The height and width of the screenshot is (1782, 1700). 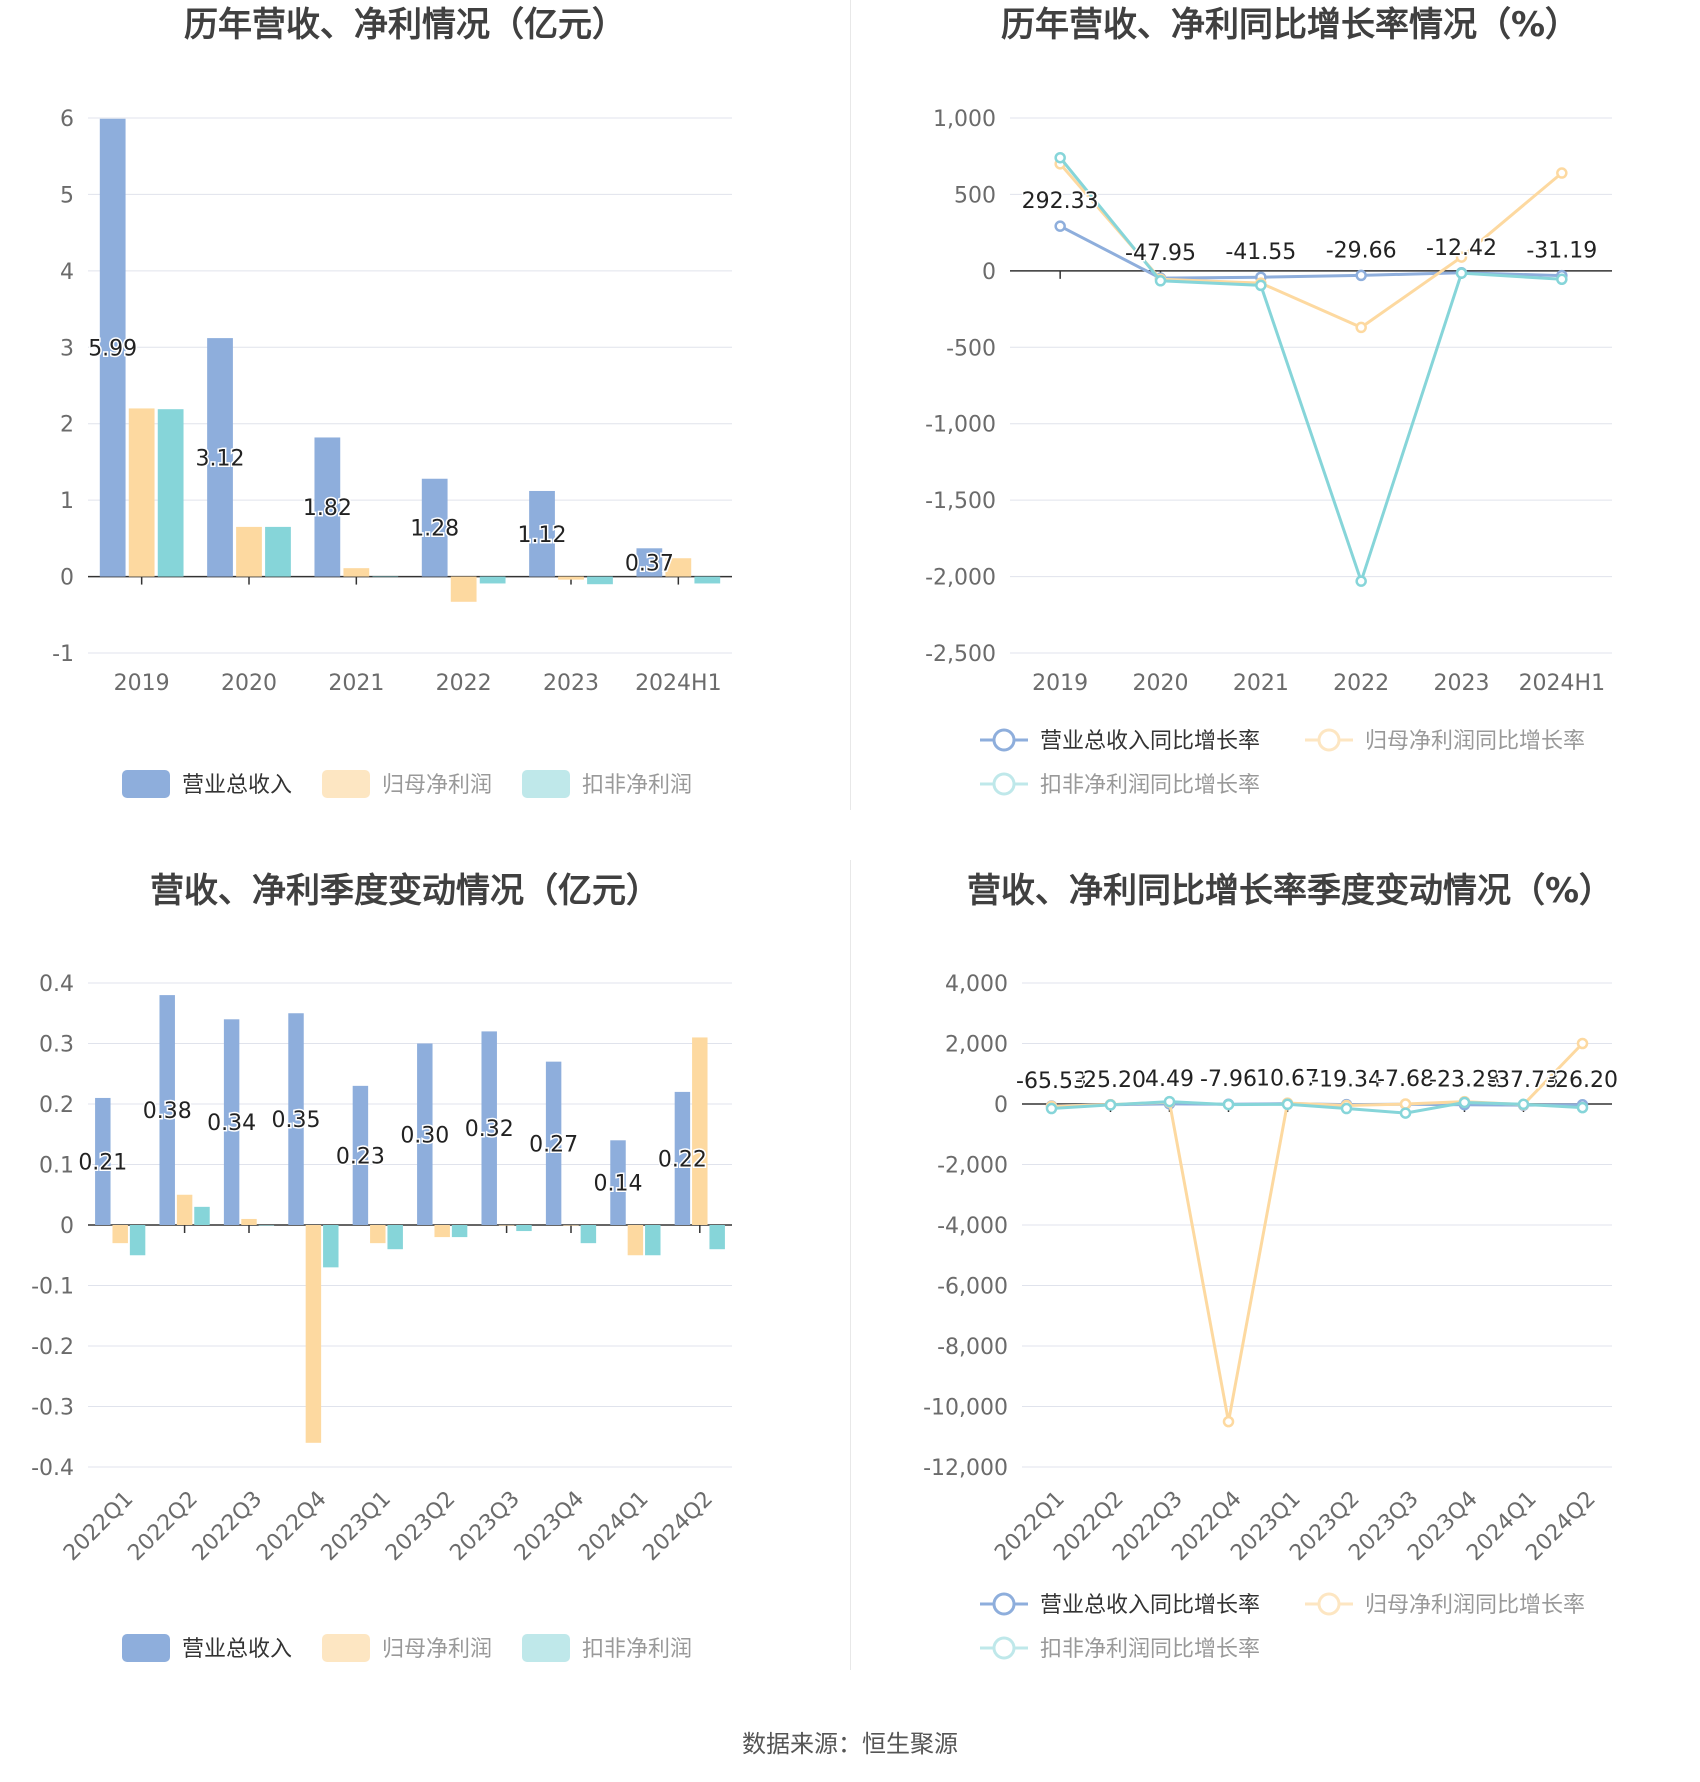 What do you see at coordinates (972, 1226) in the screenshot?
I see `y-tick-label: -4,000` at bounding box center [972, 1226].